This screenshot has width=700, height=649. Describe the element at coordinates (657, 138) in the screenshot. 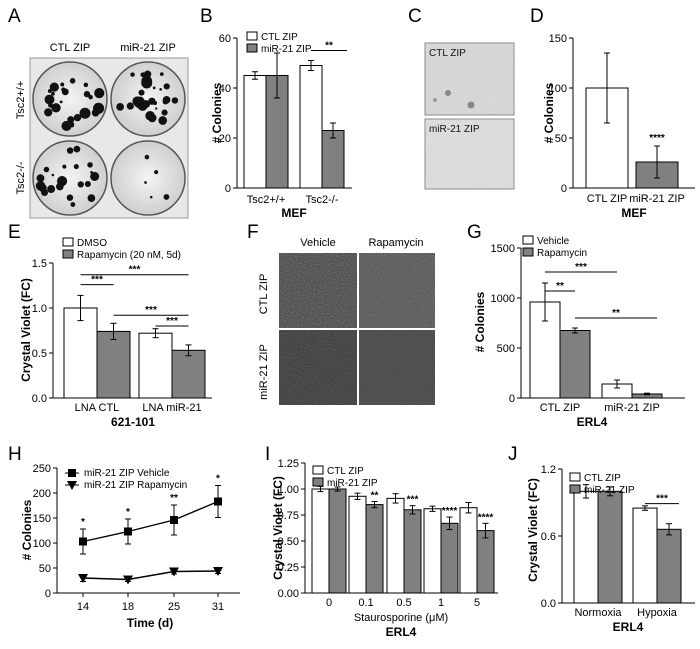

I see `sig-d: ****` at that location.